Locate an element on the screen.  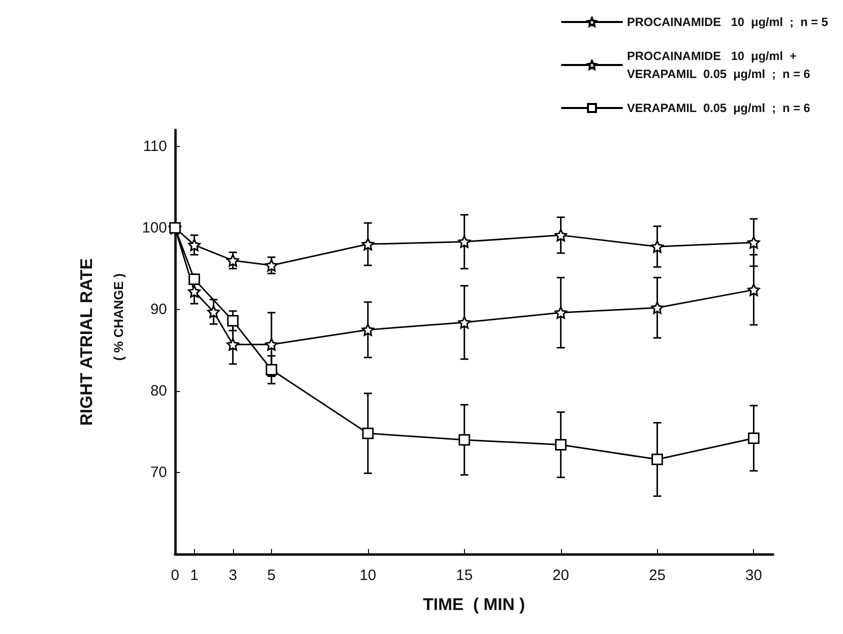
y-tick-label: 80 is located at coordinates (158, 391).